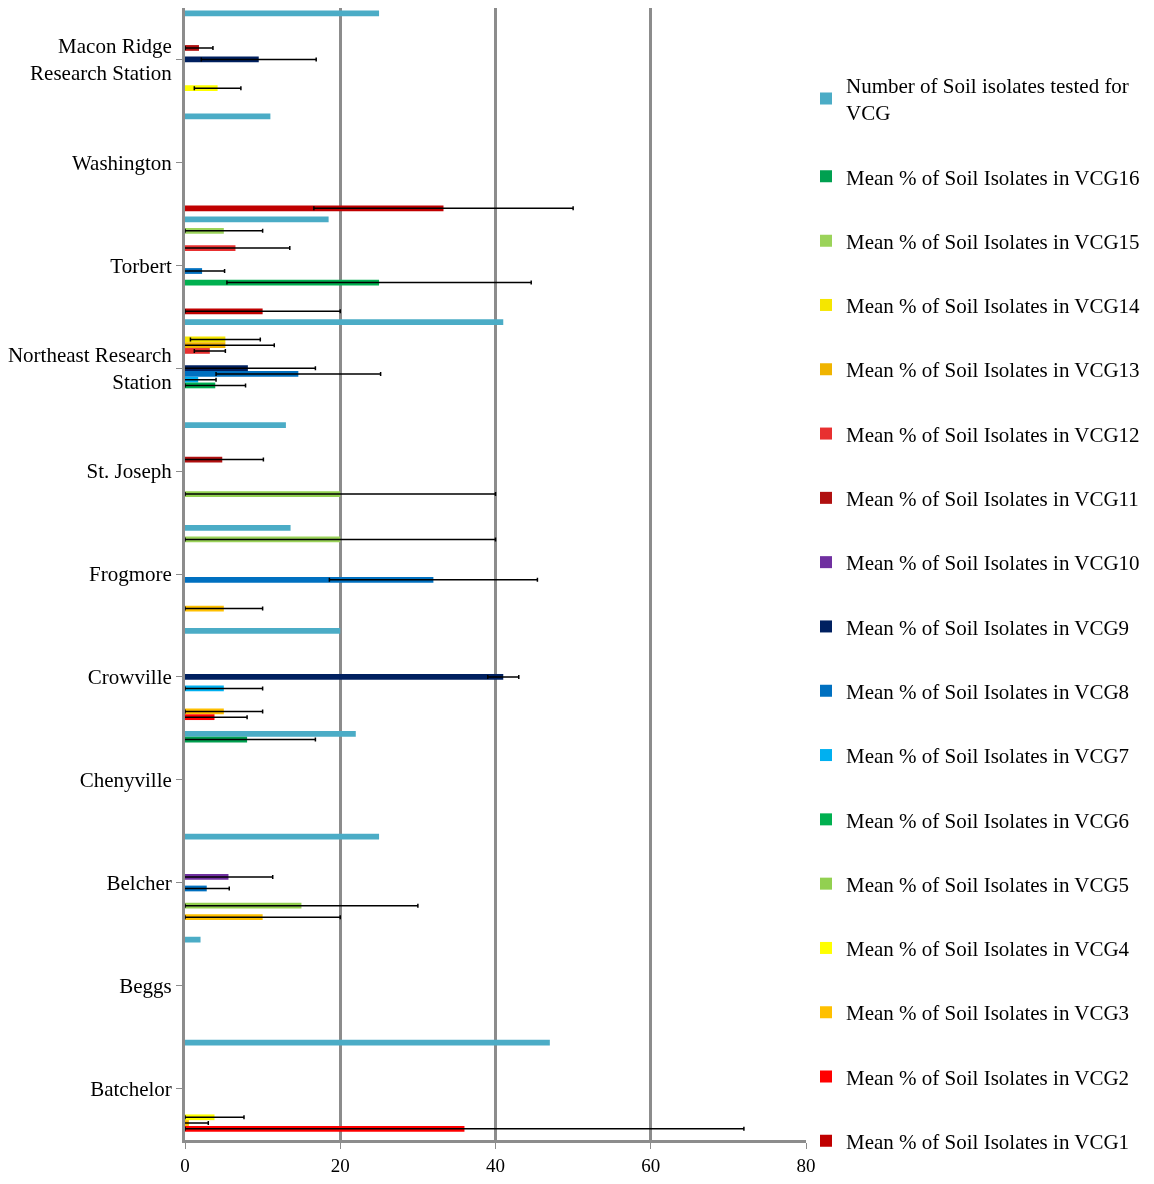 The height and width of the screenshot is (1184, 1154). I want to click on legend-label: Mean % of Soil Isolates in VCG1, so click(988, 1142).